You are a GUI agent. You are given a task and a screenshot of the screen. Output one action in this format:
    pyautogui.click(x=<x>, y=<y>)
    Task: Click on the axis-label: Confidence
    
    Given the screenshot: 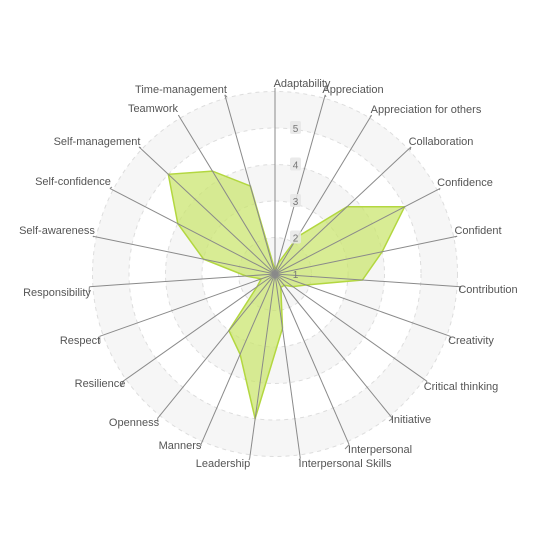 What is the action you would take?
    pyautogui.click(x=465, y=183)
    